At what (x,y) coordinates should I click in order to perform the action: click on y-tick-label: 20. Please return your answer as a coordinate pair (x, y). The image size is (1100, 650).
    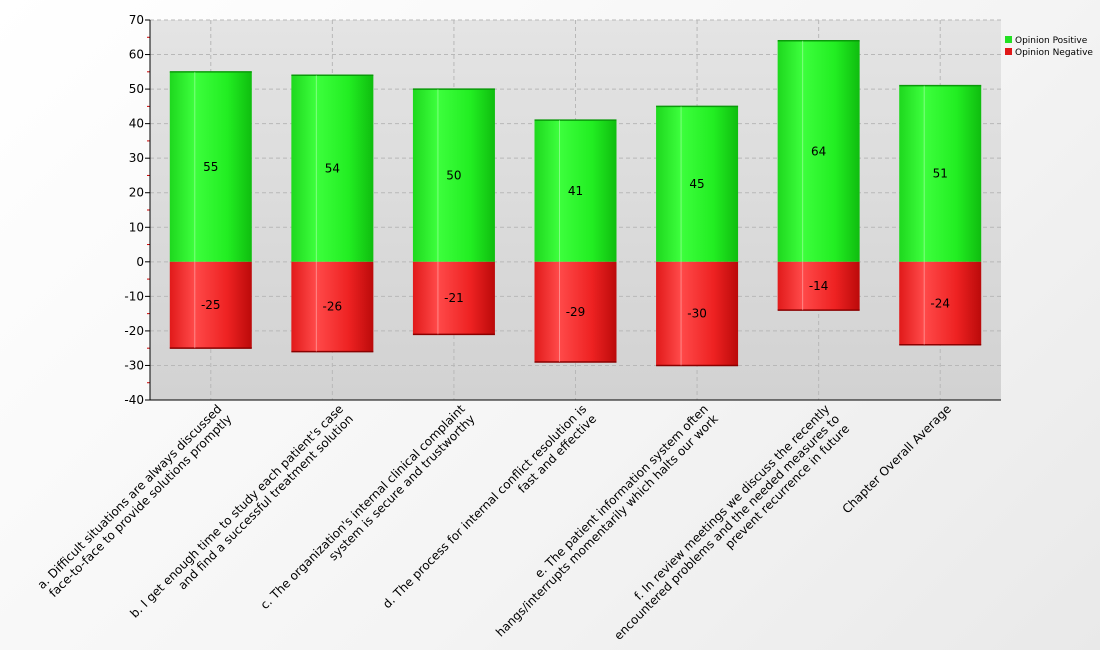
    Looking at the image, I should click on (136, 193).